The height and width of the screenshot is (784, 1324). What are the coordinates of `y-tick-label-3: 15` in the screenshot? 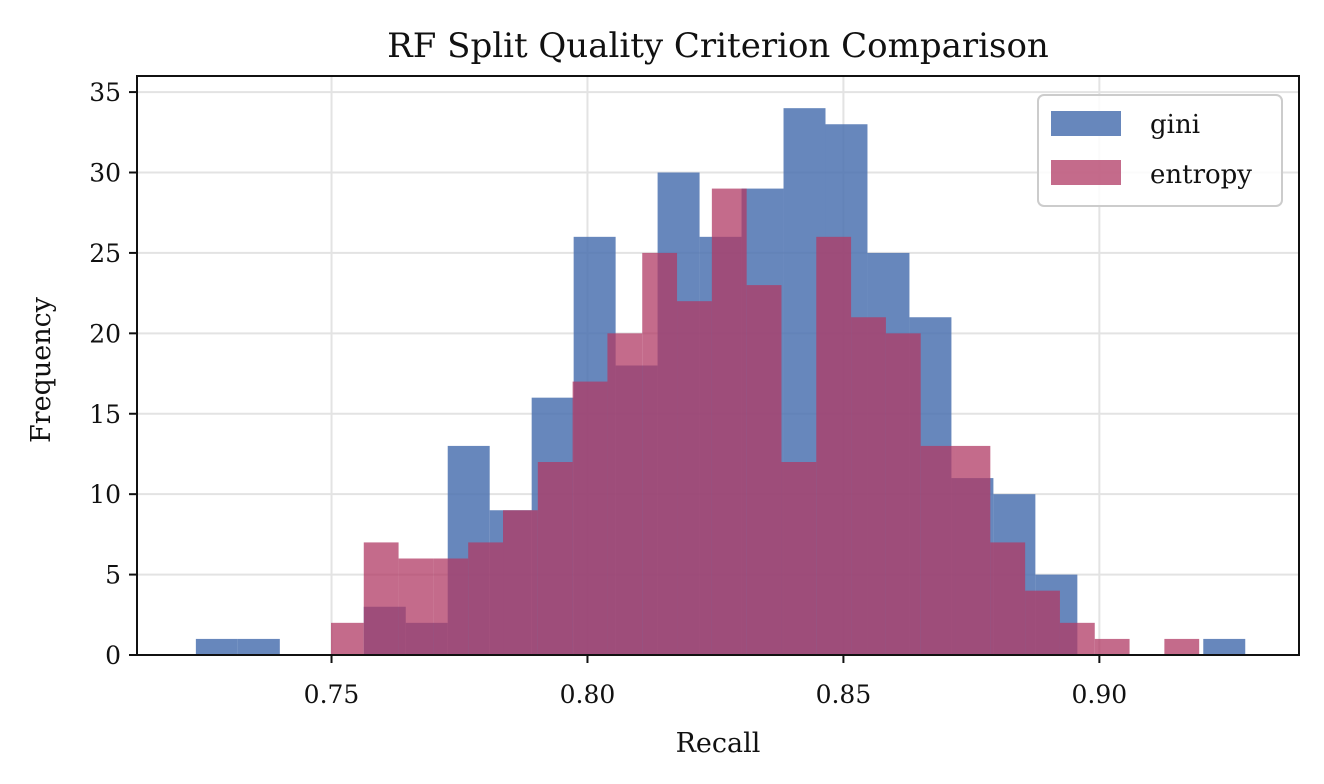 It's located at (105, 414).